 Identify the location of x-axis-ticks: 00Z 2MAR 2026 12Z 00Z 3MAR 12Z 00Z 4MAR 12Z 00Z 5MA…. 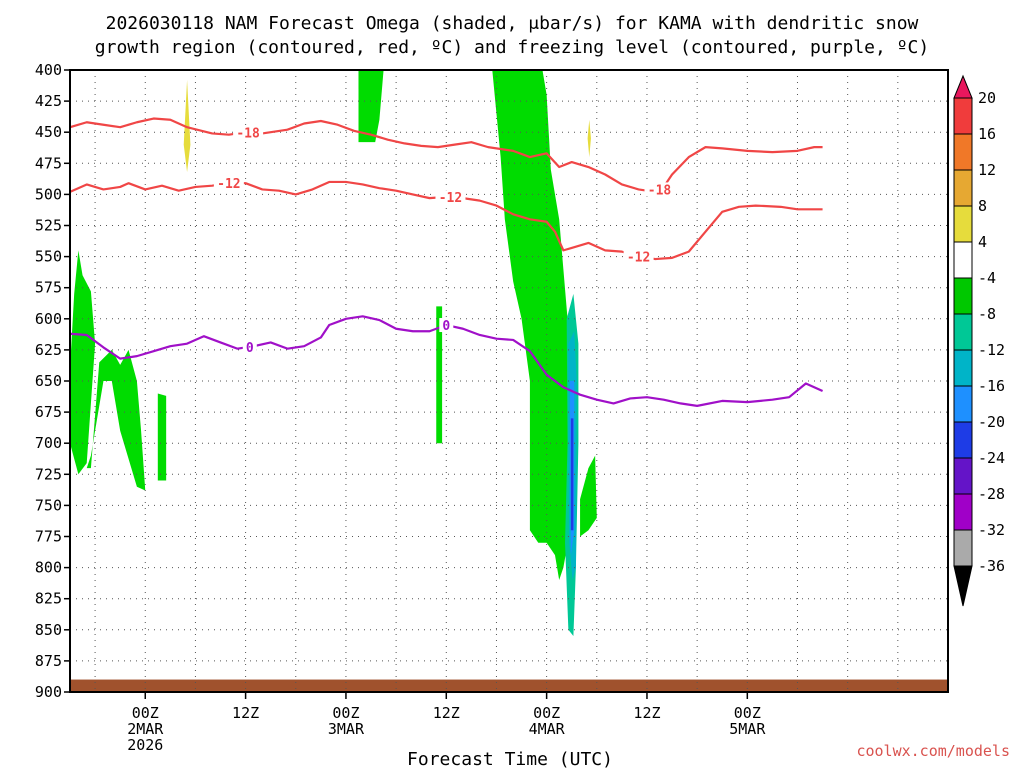
(446, 723).